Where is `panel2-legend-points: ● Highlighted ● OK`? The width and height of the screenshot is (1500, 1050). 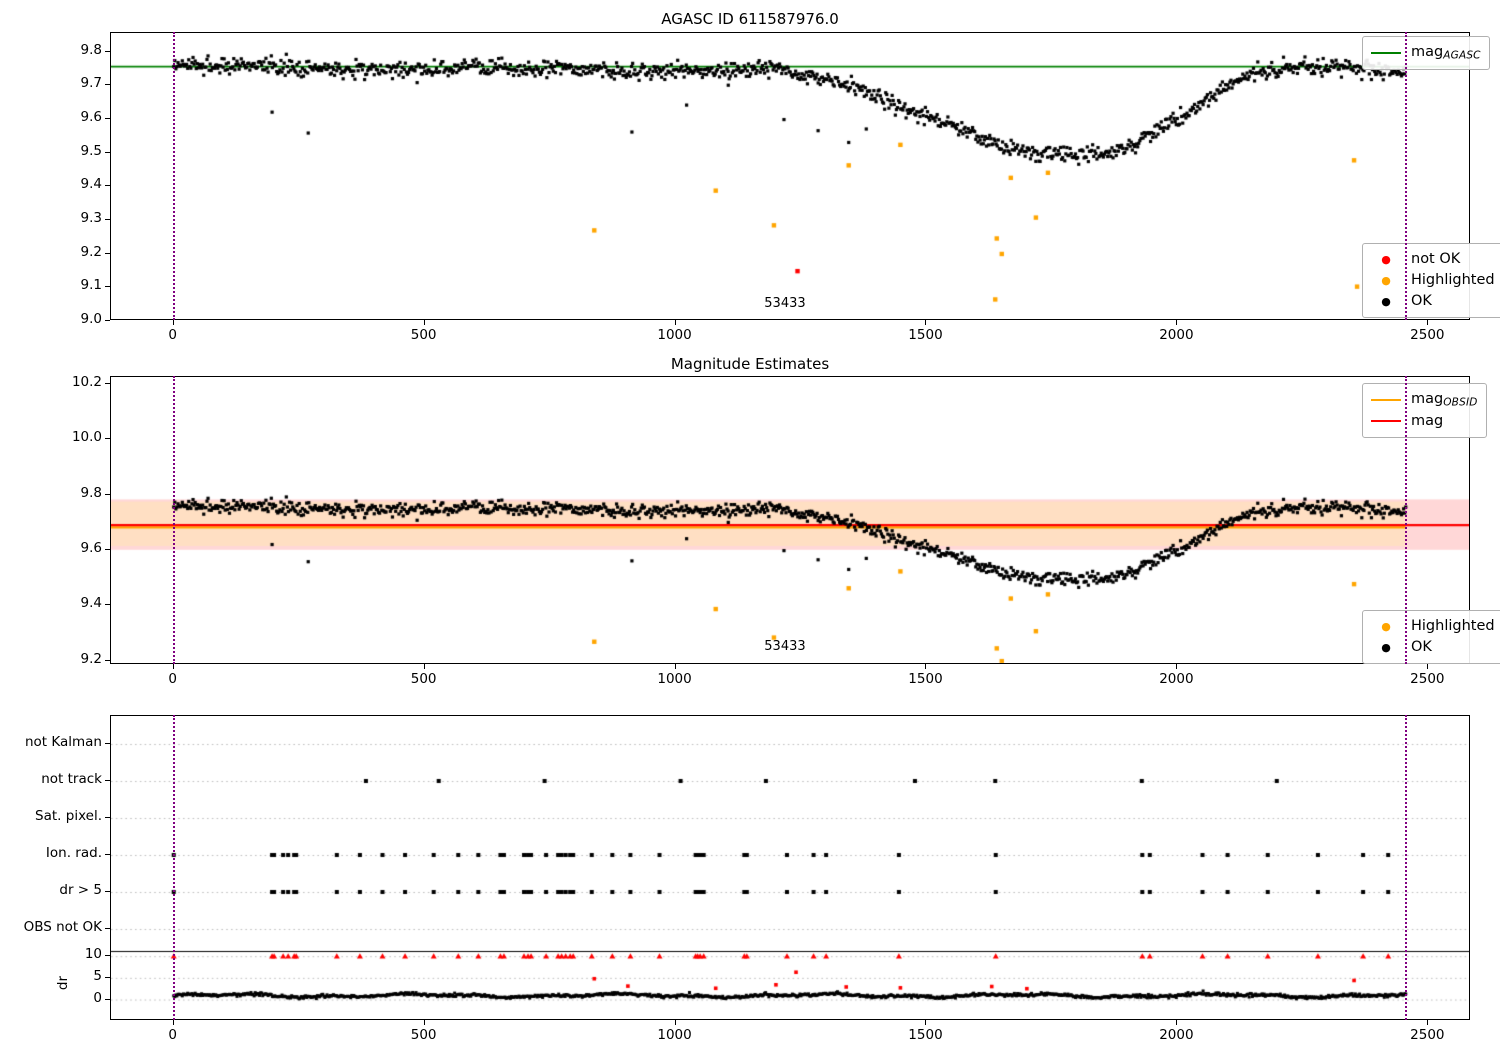
panel2-legend-points: ● Highlighted ● OK is located at coordinates (1431, 637).